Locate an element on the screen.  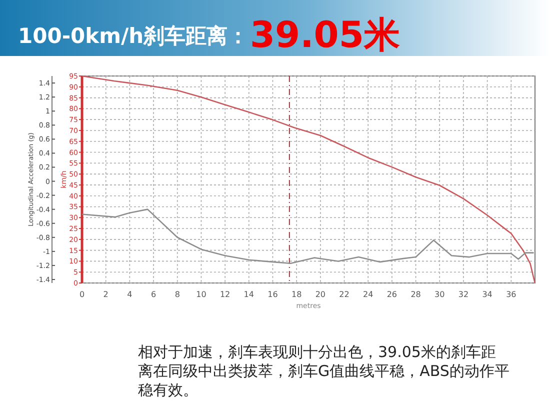
x-tick-label: 12 is located at coordinates (225, 294).